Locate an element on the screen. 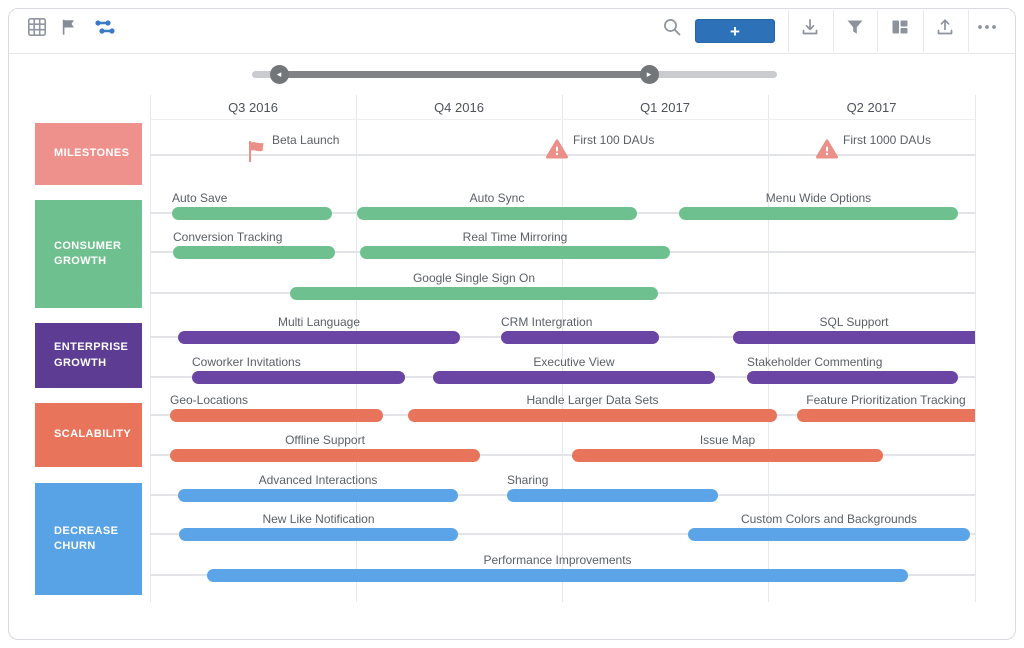 The width and height of the screenshot is (1024, 648). filter-icon is located at coordinates (855, 28).